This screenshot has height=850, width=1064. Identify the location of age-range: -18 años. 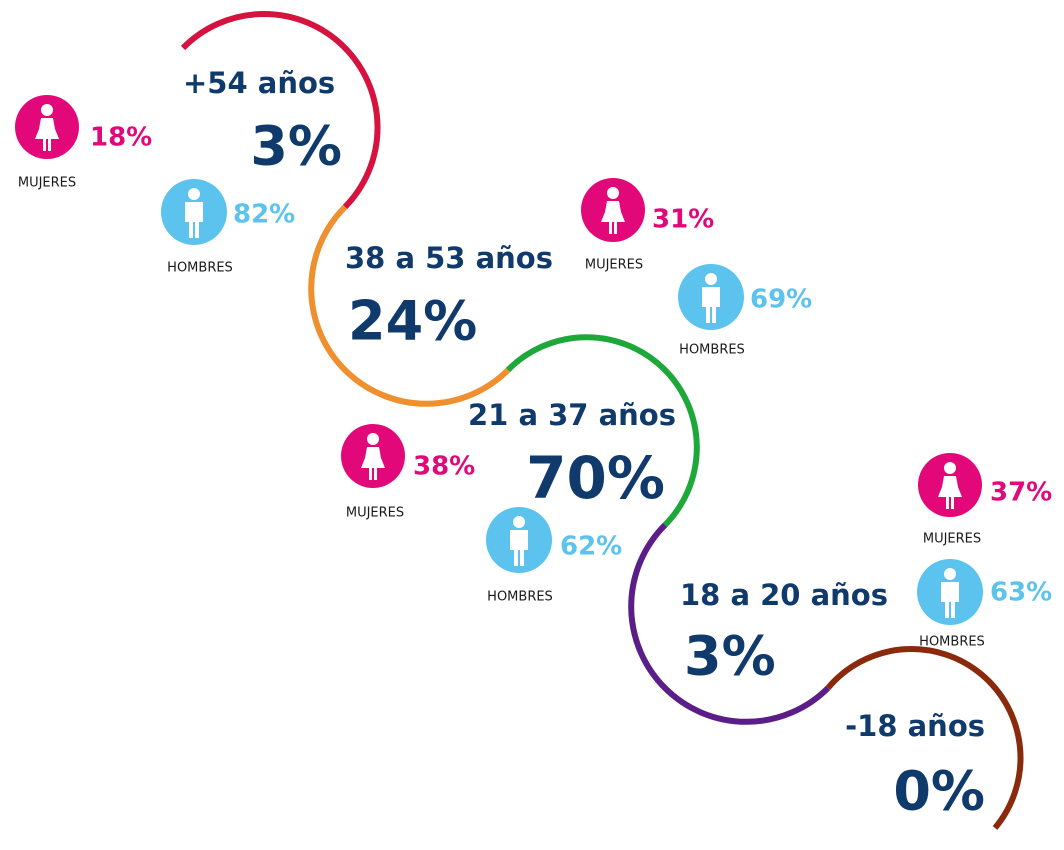
(915, 726).